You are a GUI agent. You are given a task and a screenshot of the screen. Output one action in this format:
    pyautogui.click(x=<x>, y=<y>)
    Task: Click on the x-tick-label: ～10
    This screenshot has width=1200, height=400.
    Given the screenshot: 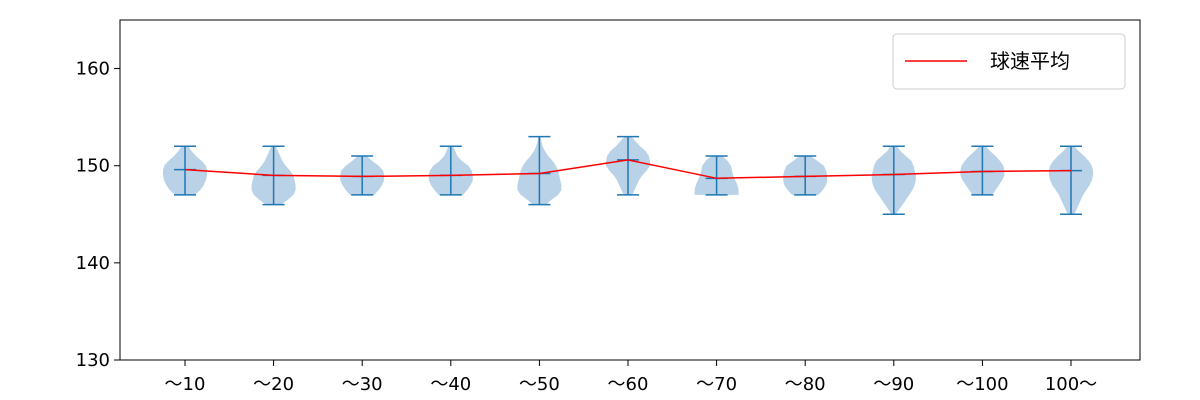 What is the action you would take?
    pyautogui.click(x=185, y=384)
    